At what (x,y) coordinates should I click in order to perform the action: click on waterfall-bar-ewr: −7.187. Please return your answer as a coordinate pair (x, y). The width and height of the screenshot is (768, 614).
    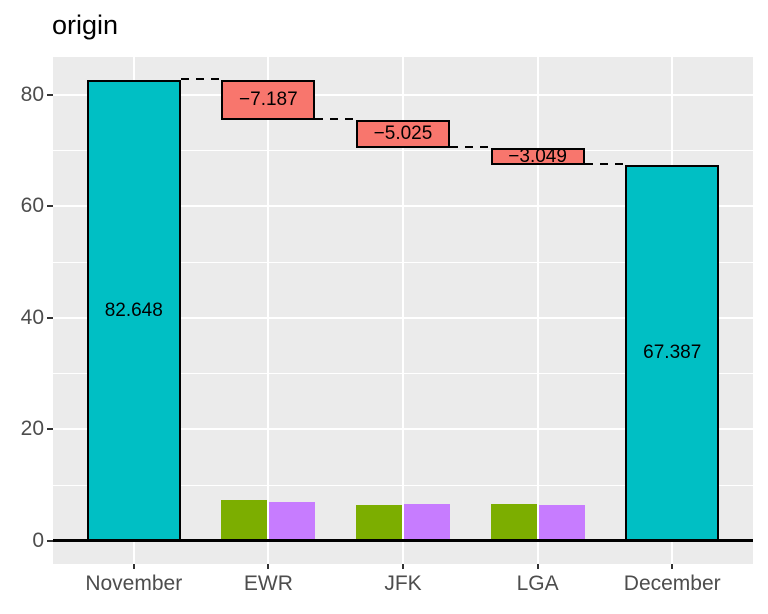
    Looking at the image, I should click on (268, 100).